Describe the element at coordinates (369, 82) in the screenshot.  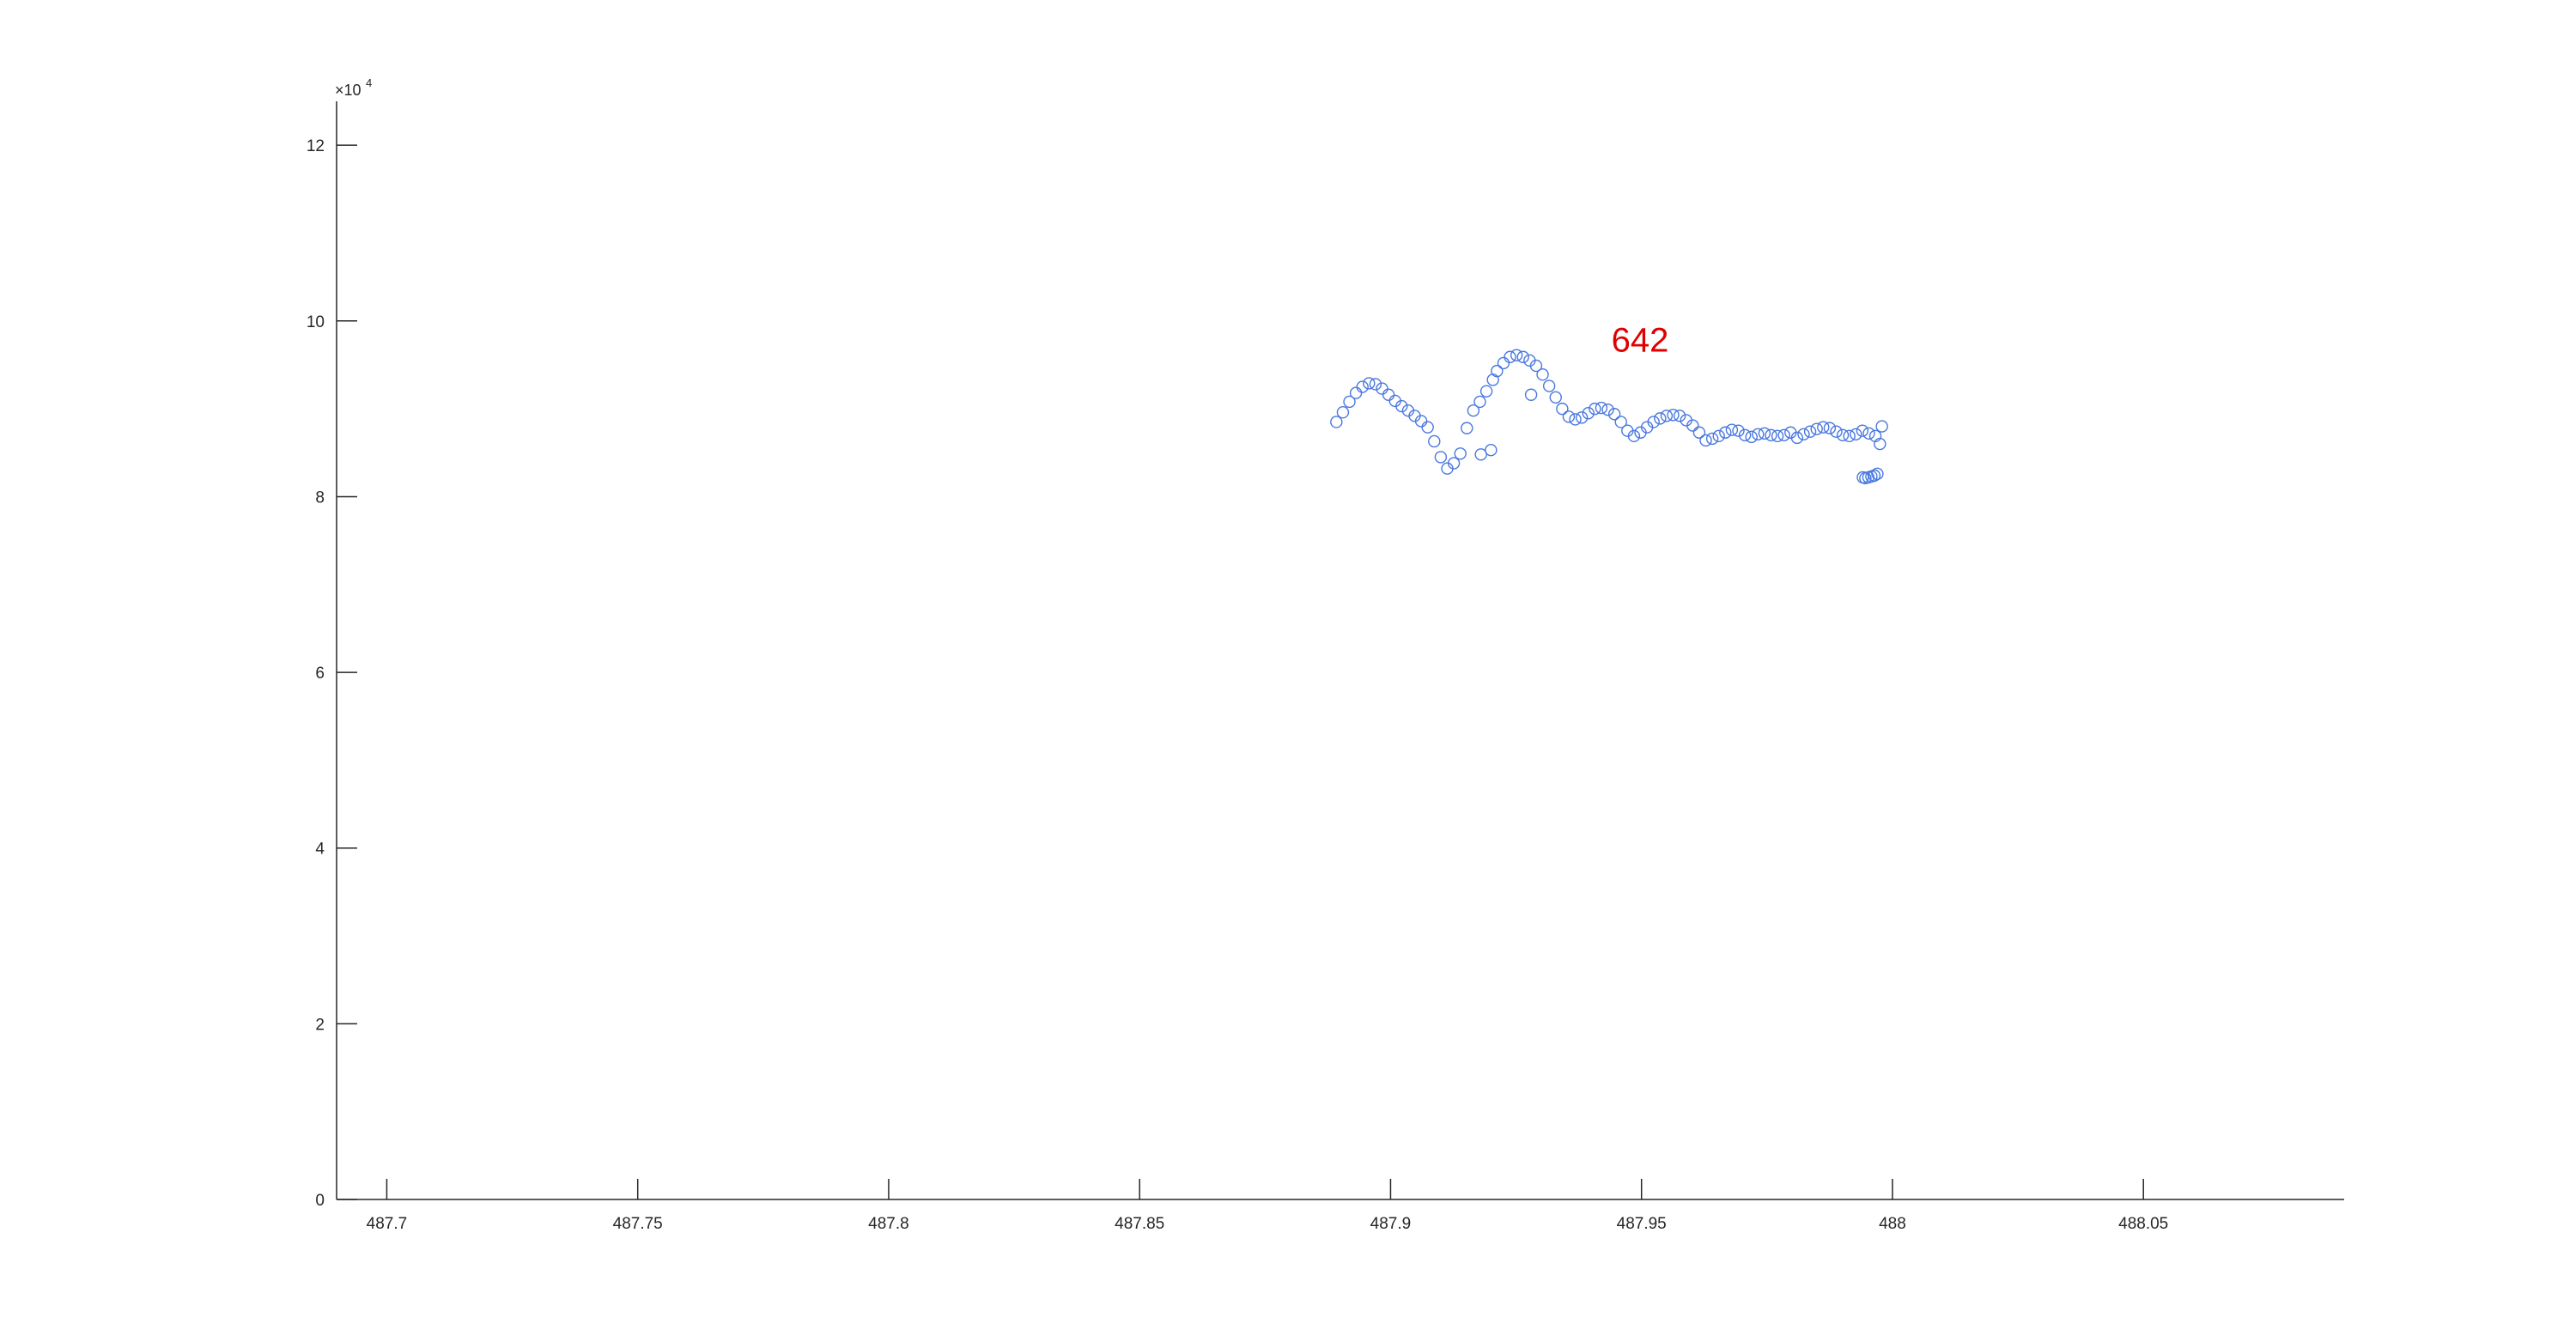
I see `y-exponent-power: 4` at that location.